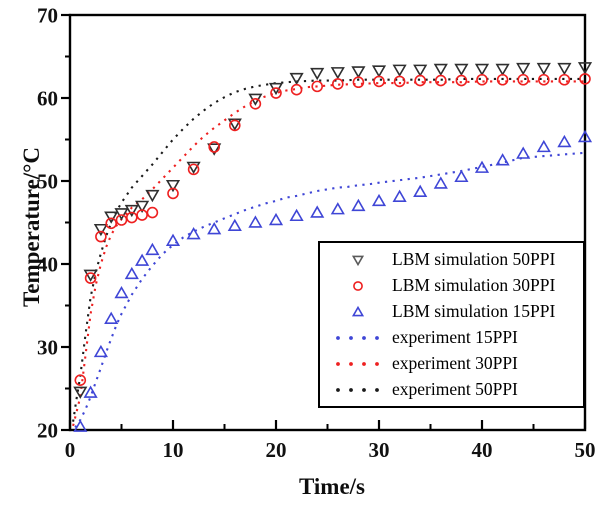  I want to click on legend-label: LBM simulation 50PPI, so click(474, 258).